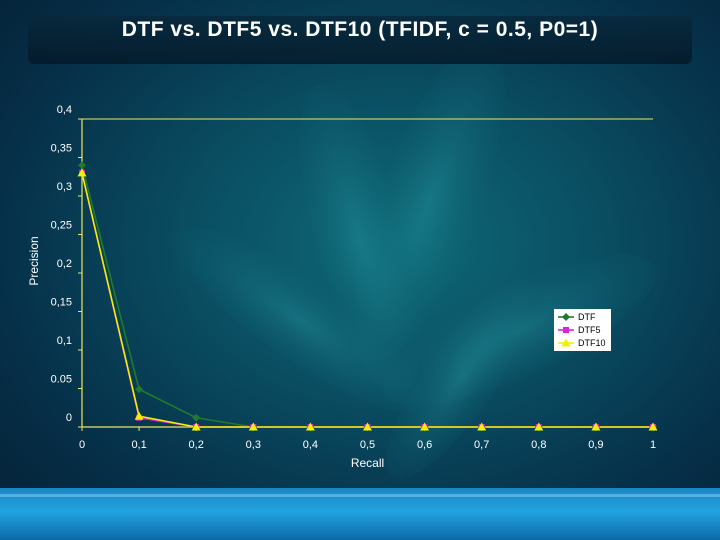 Image resolution: width=720 pixels, height=540 pixels. I want to click on x-tick-label: 1, so click(653, 445).